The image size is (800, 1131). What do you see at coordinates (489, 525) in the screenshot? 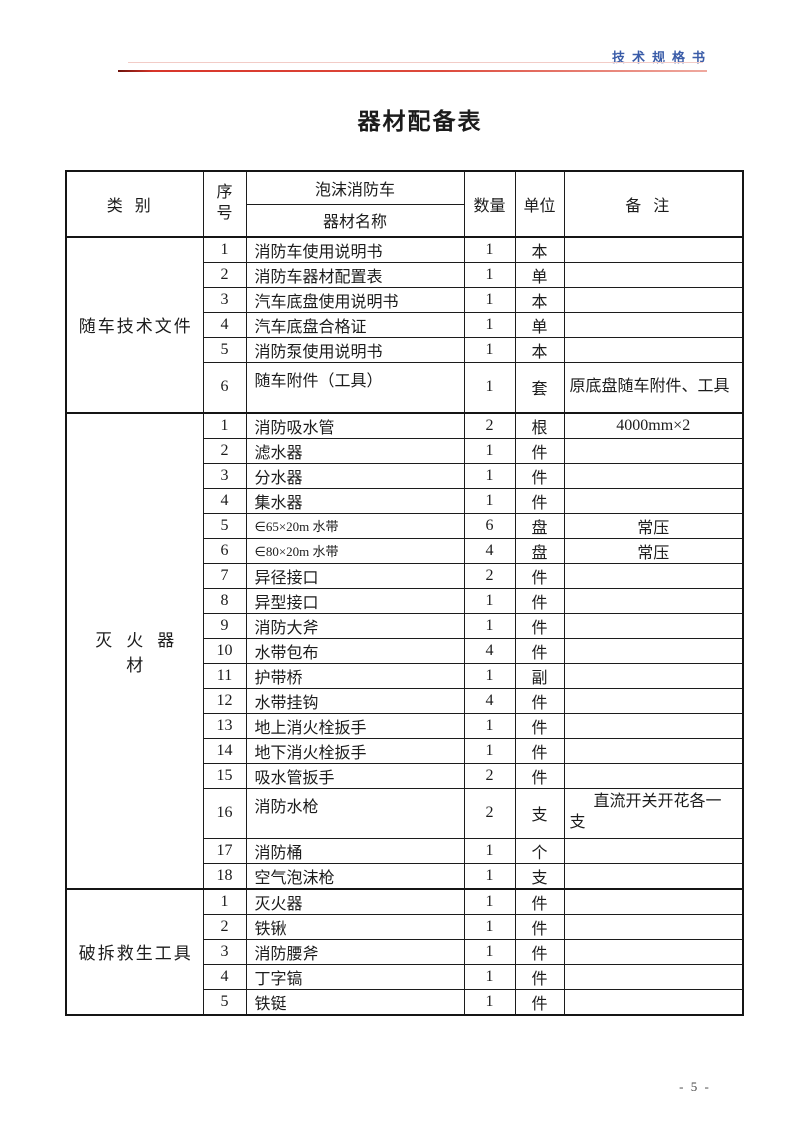
I see `quantity-cell: 6` at bounding box center [489, 525].